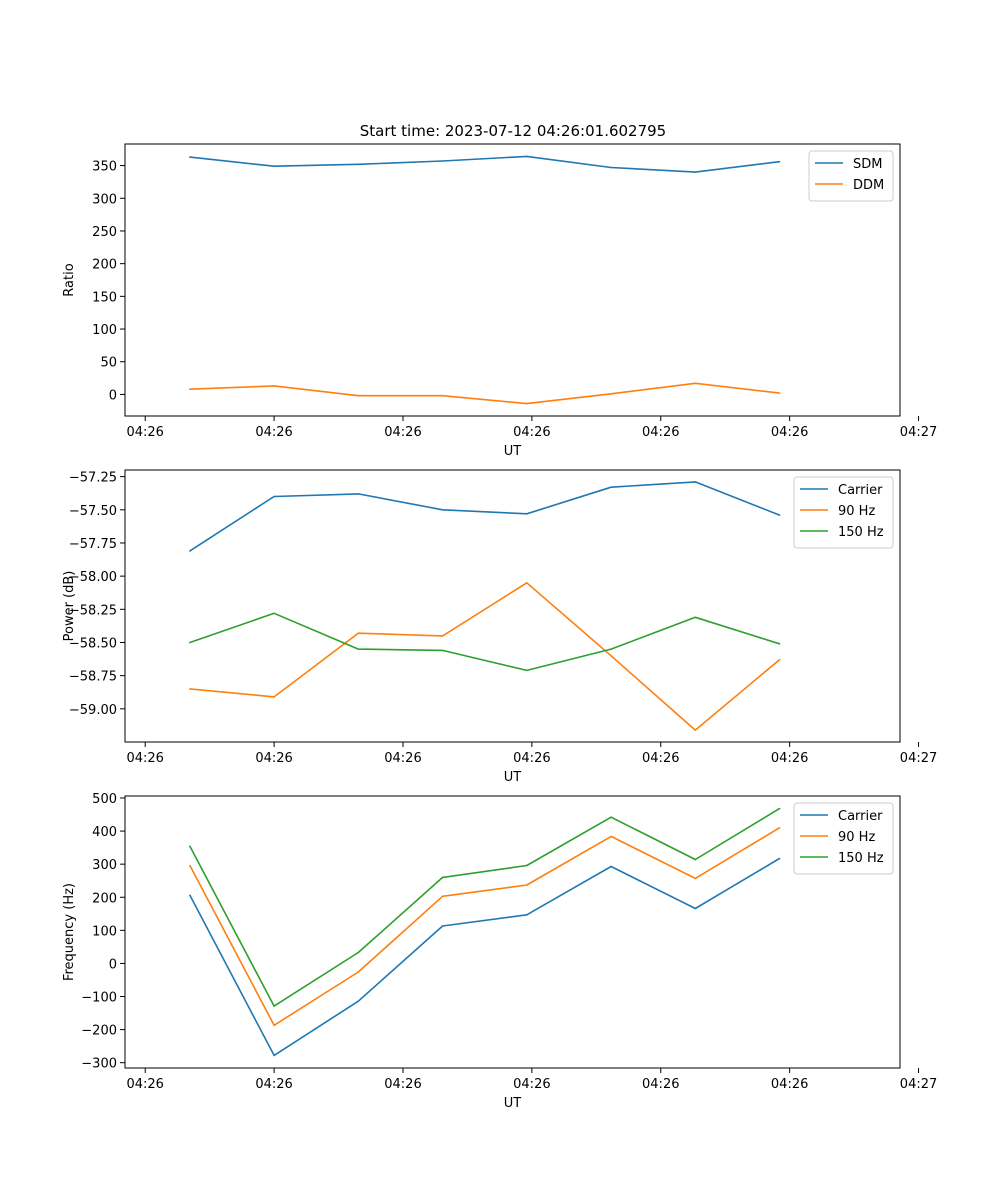 The width and height of the screenshot is (1000, 1200). What do you see at coordinates (868, 185) in the screenshot?
I see `legend-label-ddm: DDM` at bounding box center [868, 185].